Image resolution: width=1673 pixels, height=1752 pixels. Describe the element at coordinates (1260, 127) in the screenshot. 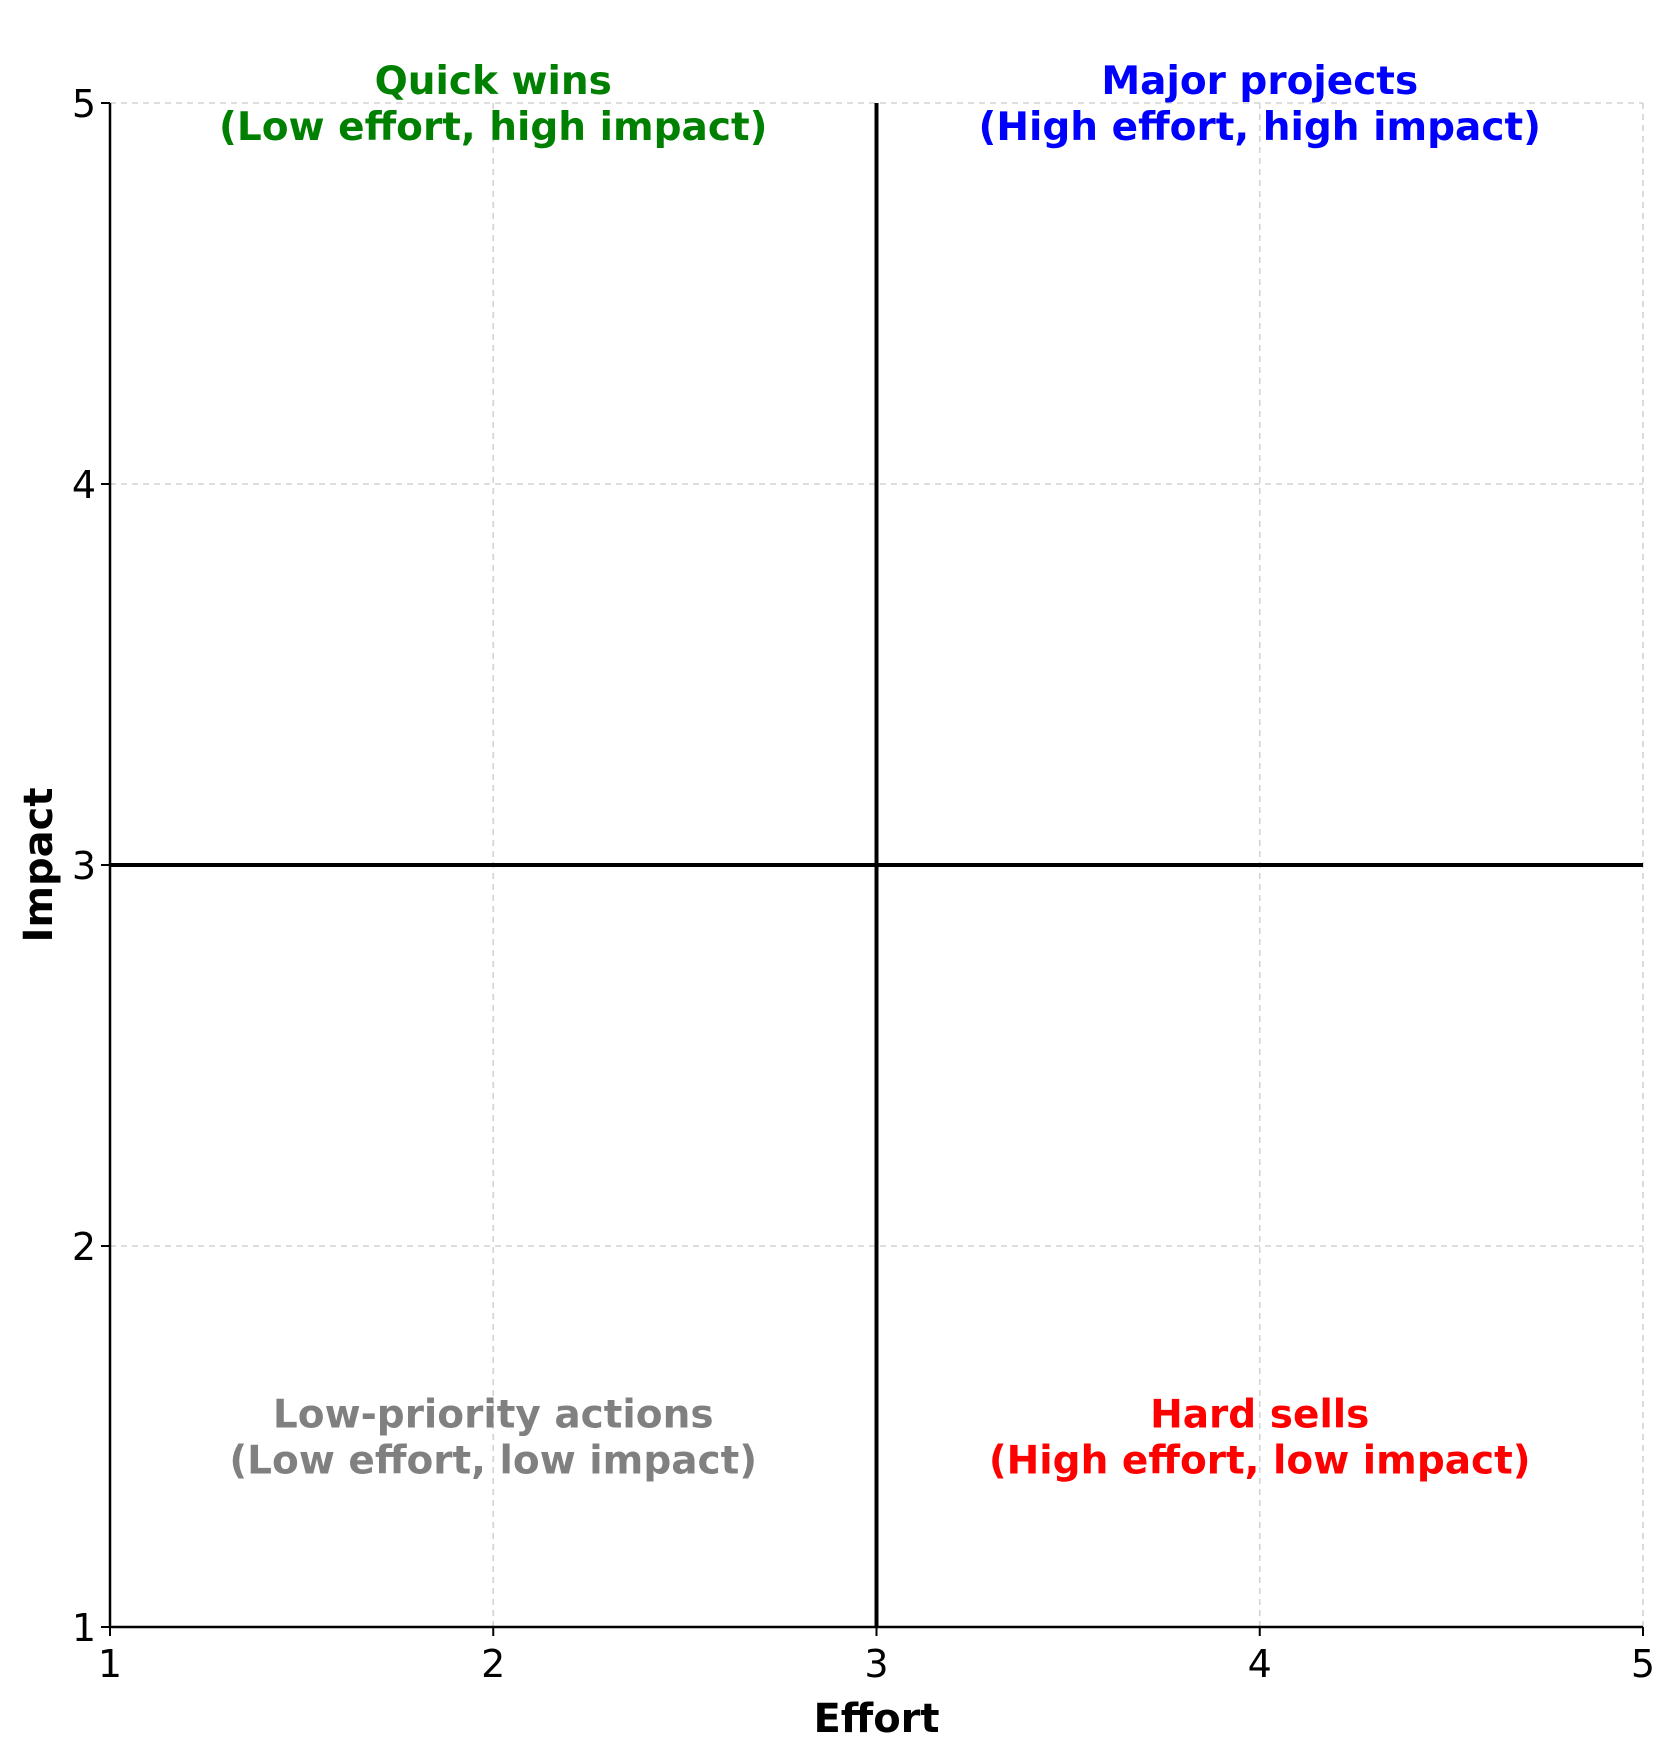

I see `quadrant-label-major-projects-line-2: (High effort, high impact)` at that location.